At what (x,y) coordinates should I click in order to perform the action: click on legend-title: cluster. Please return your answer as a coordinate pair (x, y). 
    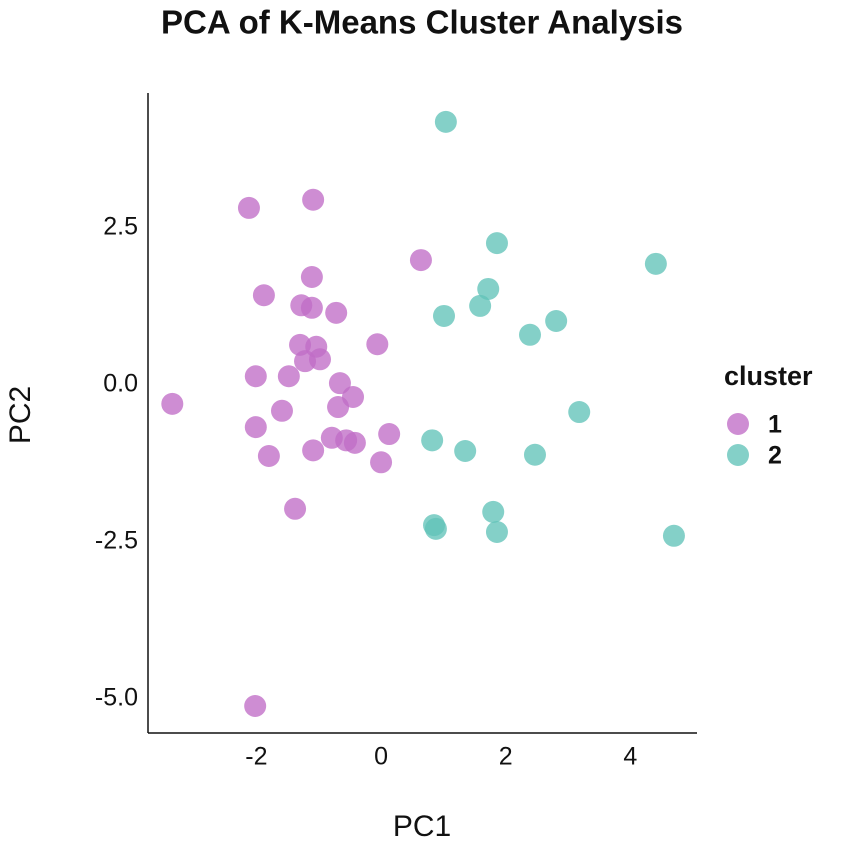
    Looking at the image, I should click on (768, 376).